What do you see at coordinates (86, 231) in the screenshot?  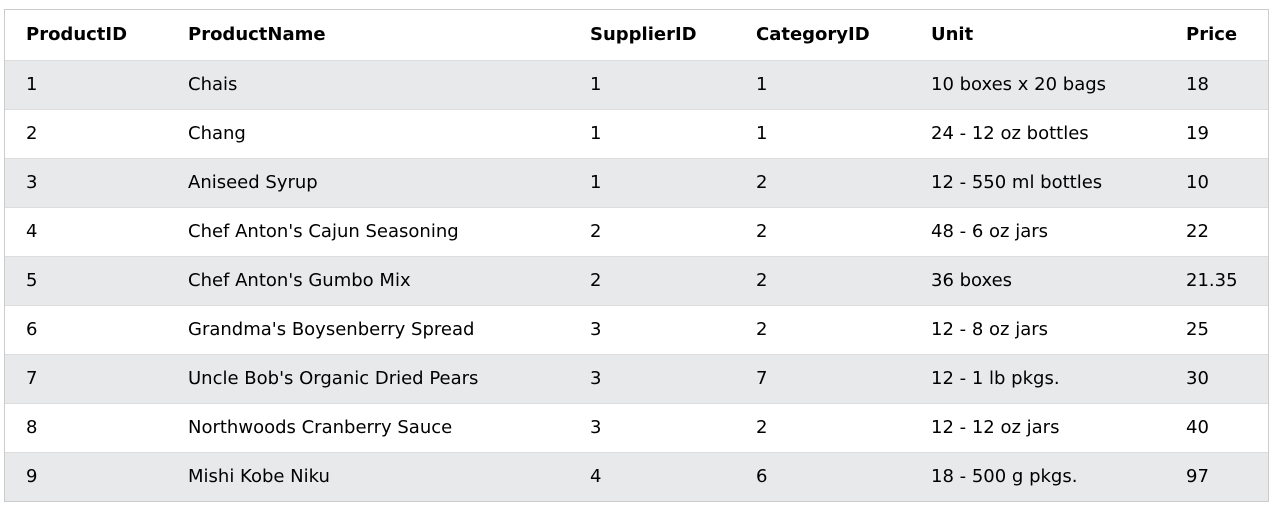 I see `cell-product-id: 4` at bounding box center [86, 231].